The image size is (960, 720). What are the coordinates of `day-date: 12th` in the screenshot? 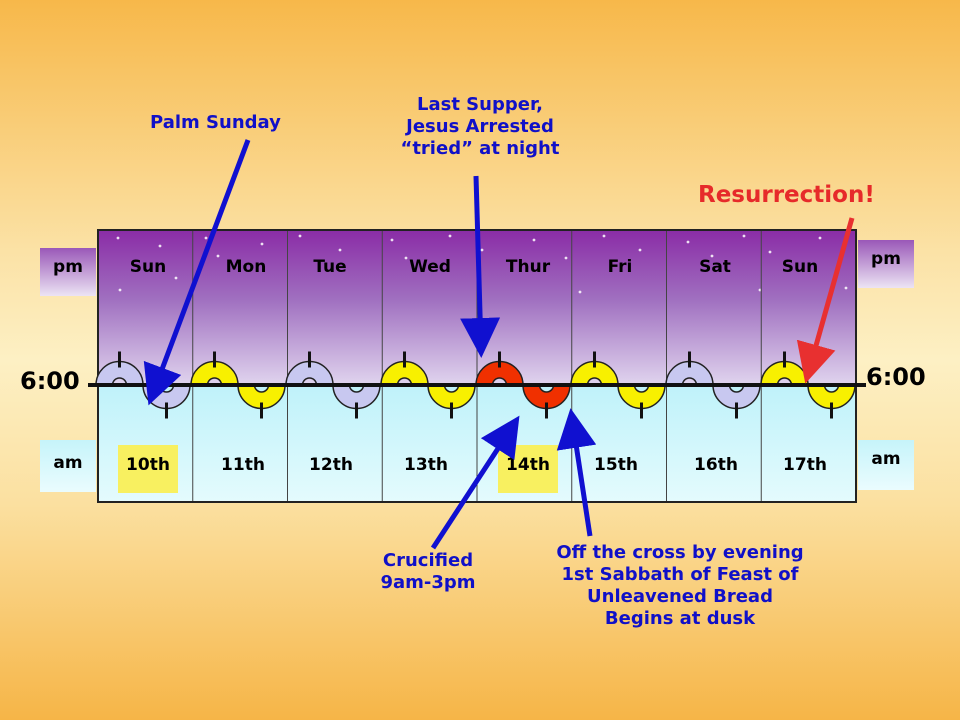 It's located at (331, 465).